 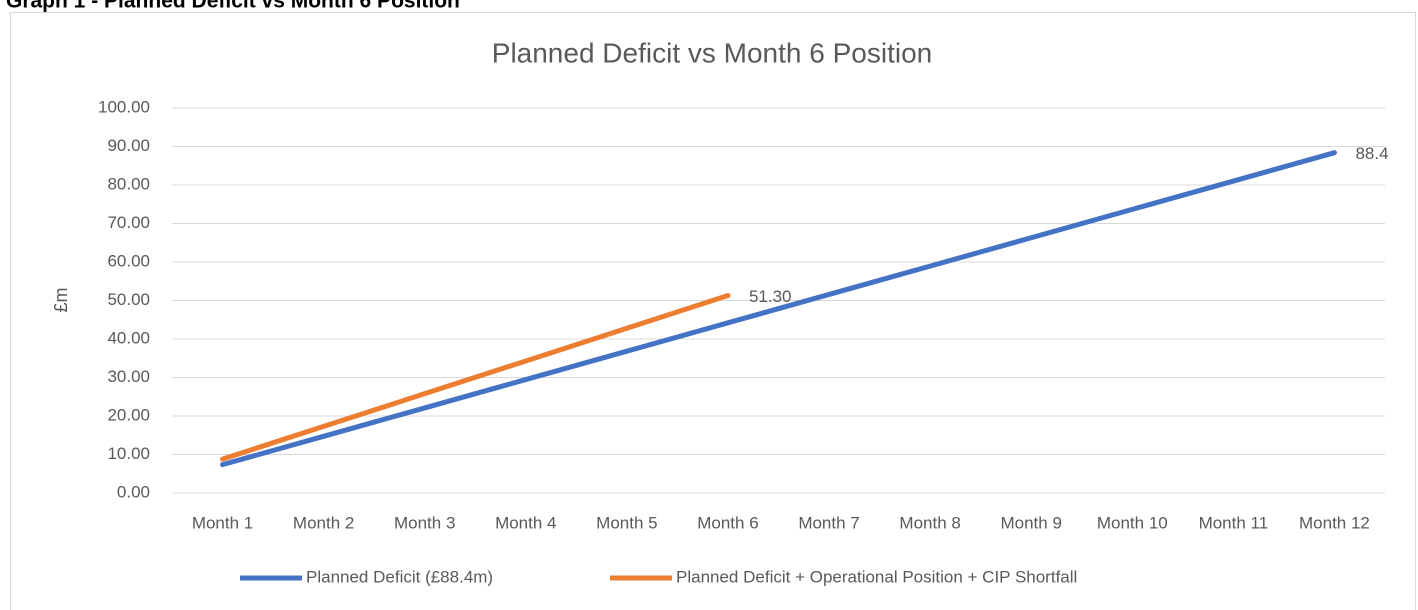 I want to click on y-tick-label: 70.00, so click(x=128, y=222).